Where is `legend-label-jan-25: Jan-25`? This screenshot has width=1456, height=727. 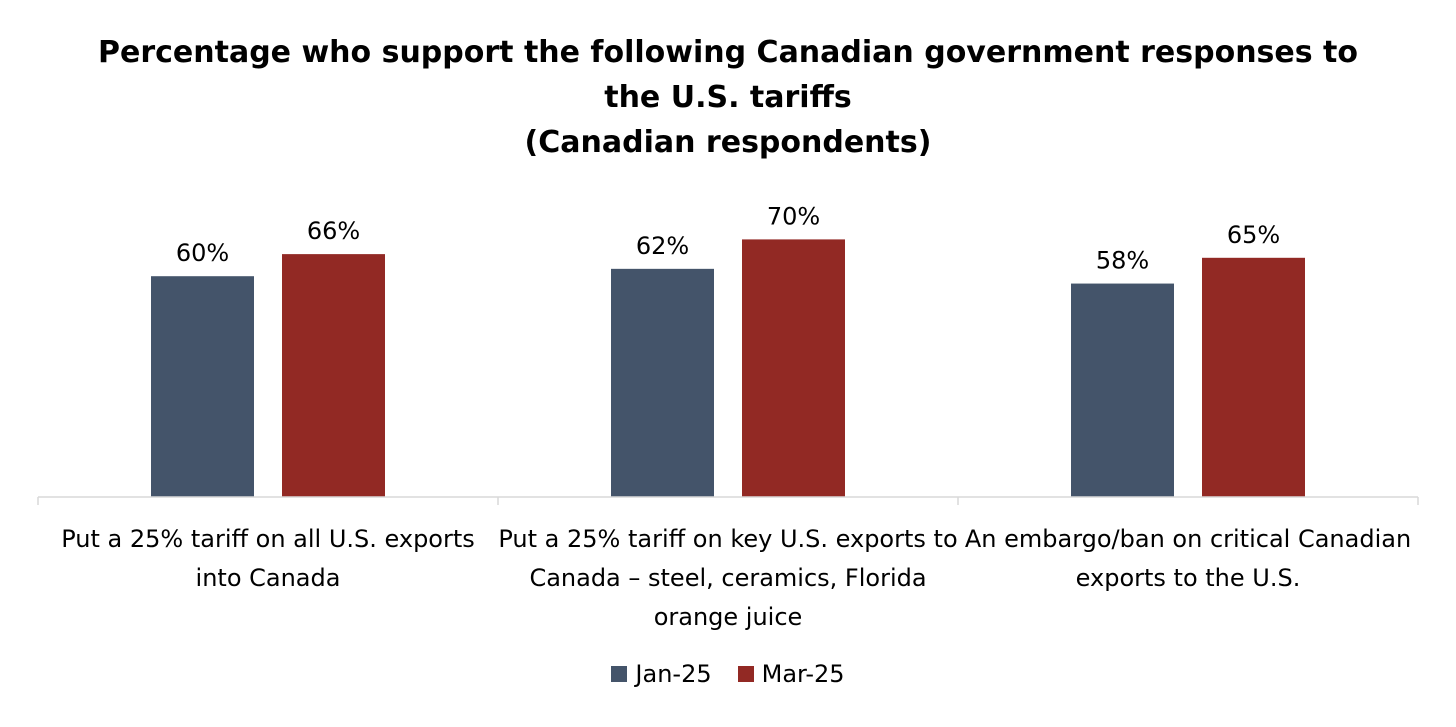 legend-label-jan-25: Jan-25 is located at coordinates (673, 674).